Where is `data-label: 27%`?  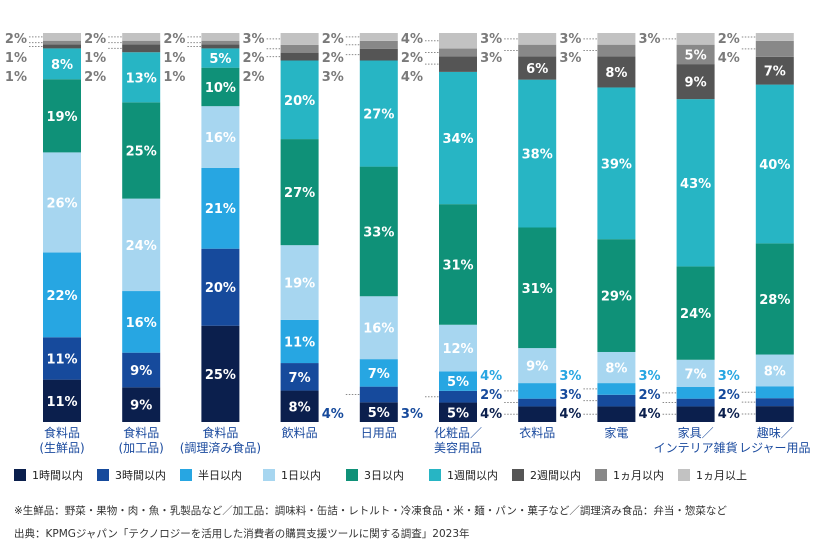 data-label: 27% is located at coordinates (299, 193).